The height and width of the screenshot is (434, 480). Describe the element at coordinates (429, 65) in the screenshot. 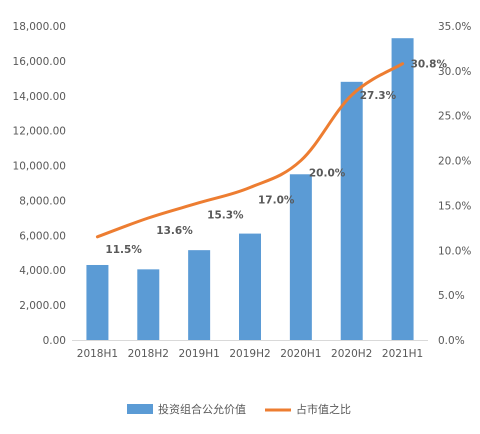

I see `line-data-label: 30.8%` at that location.